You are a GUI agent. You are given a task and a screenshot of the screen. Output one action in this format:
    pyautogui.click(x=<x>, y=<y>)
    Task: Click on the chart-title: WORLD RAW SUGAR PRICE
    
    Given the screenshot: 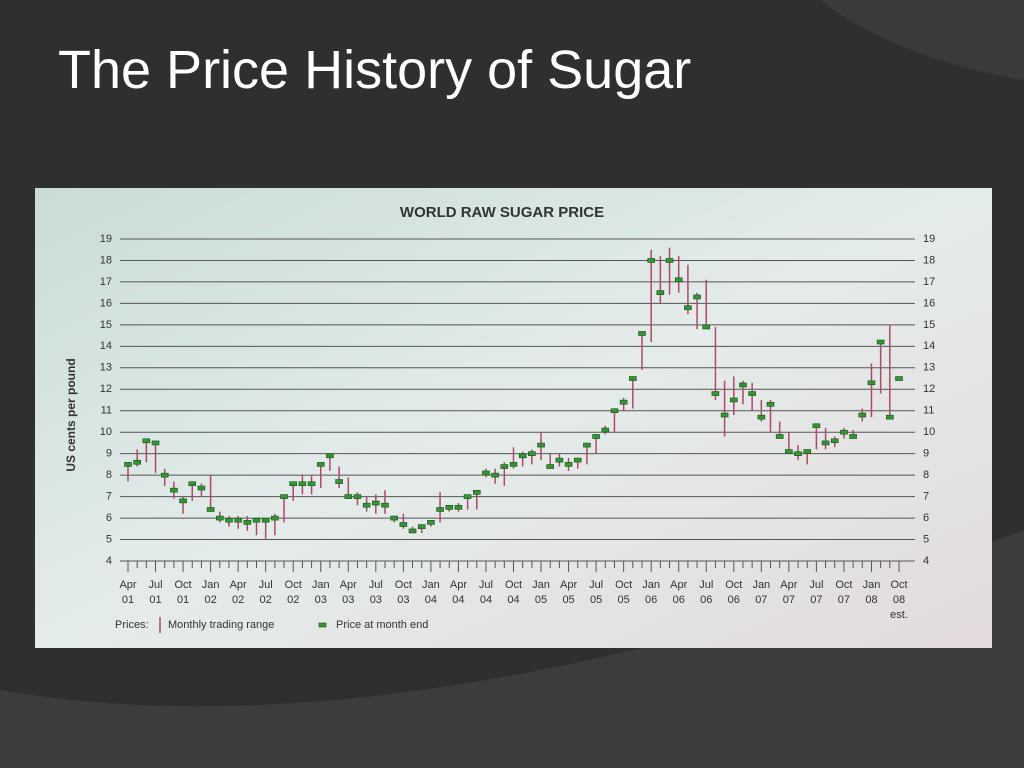 What is the action you would take?
    pyautogui.click(x=502, y=212)
    